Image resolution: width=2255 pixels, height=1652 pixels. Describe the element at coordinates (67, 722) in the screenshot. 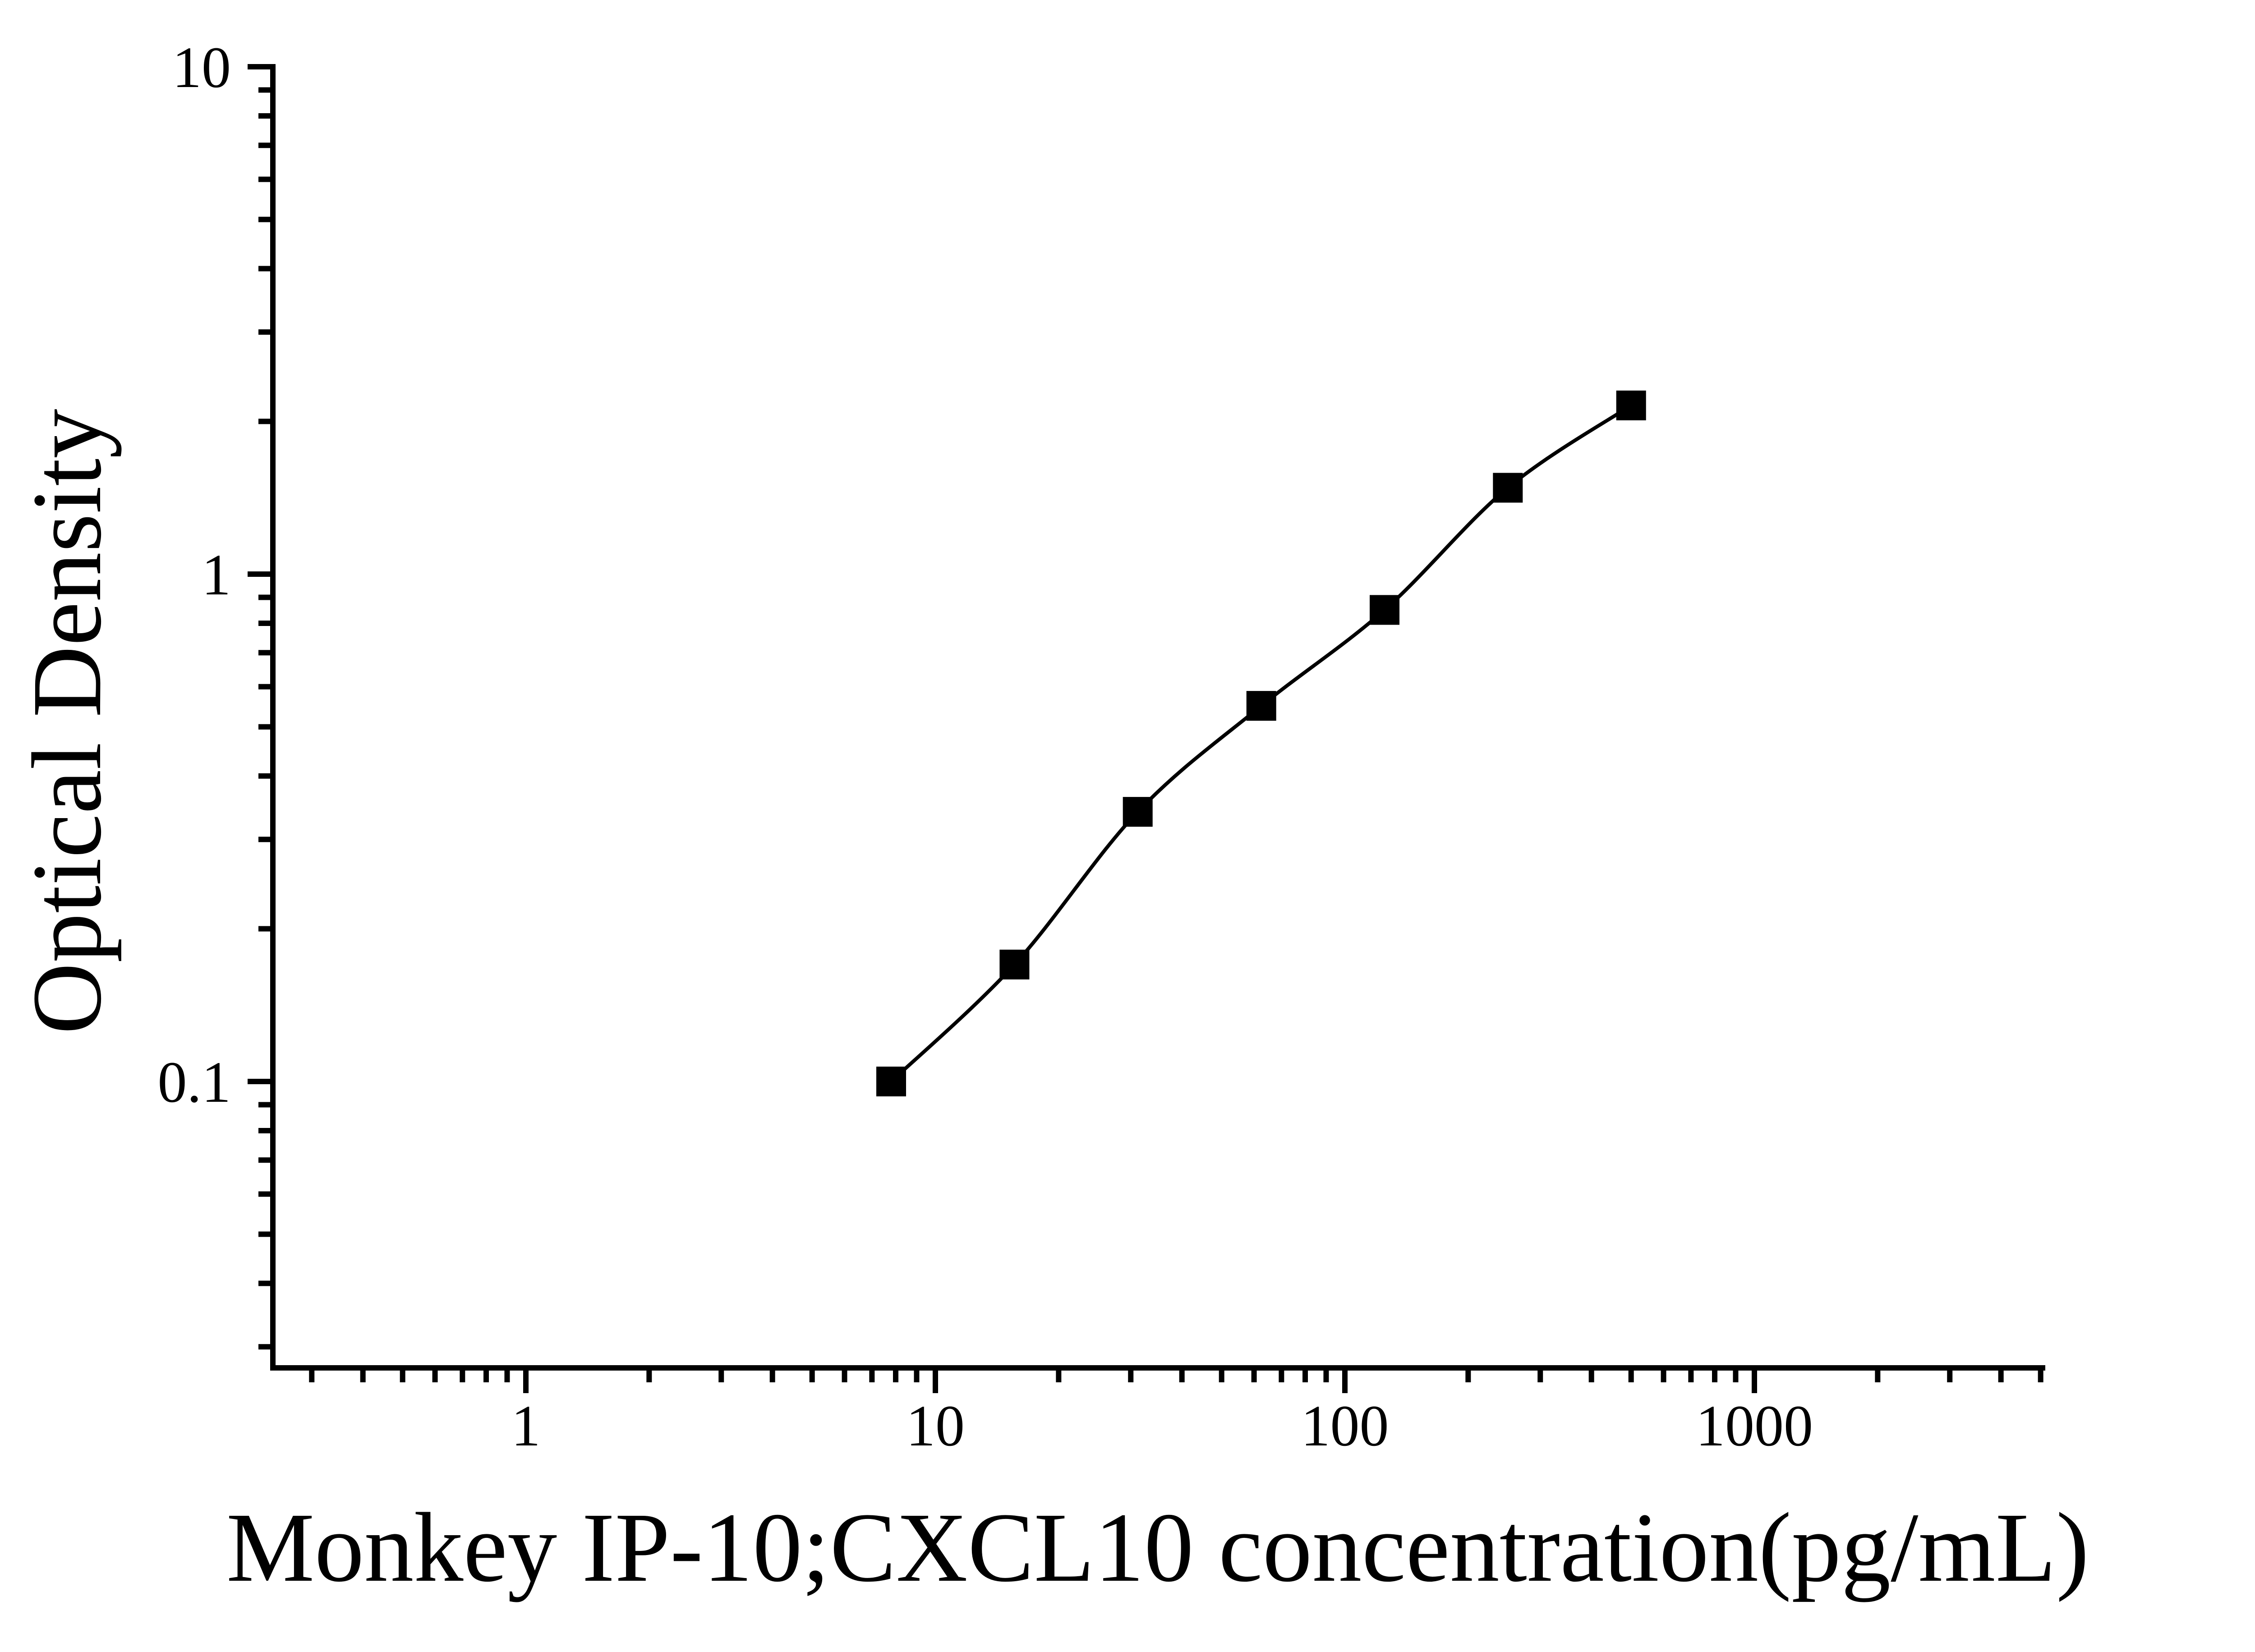

I see `y-axis-title: Optical Density` at that location.